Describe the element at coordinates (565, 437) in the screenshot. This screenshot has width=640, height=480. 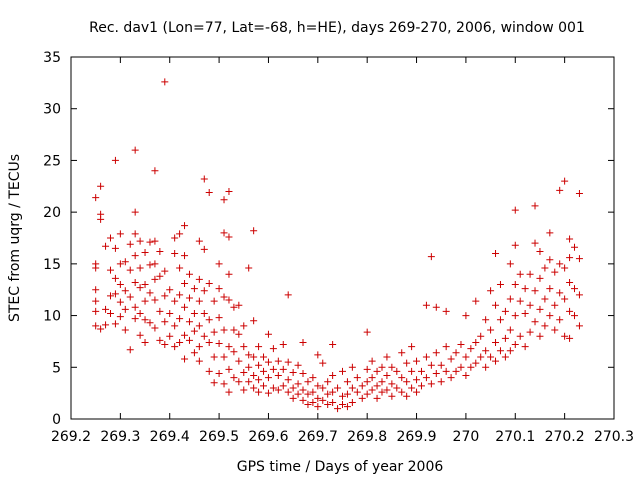
I see `x-tick-label: 270.2` at that location.